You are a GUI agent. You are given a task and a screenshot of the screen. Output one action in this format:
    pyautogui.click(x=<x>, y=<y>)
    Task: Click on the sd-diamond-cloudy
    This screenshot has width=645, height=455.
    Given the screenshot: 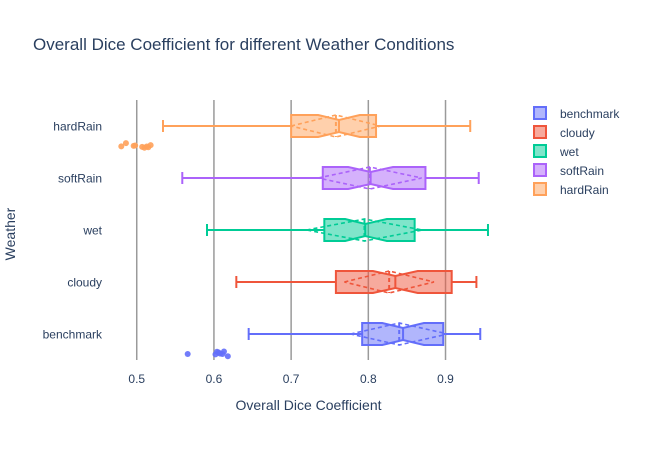 What is the action you would take?
    pyautogui.click(x=389, y=282)
    